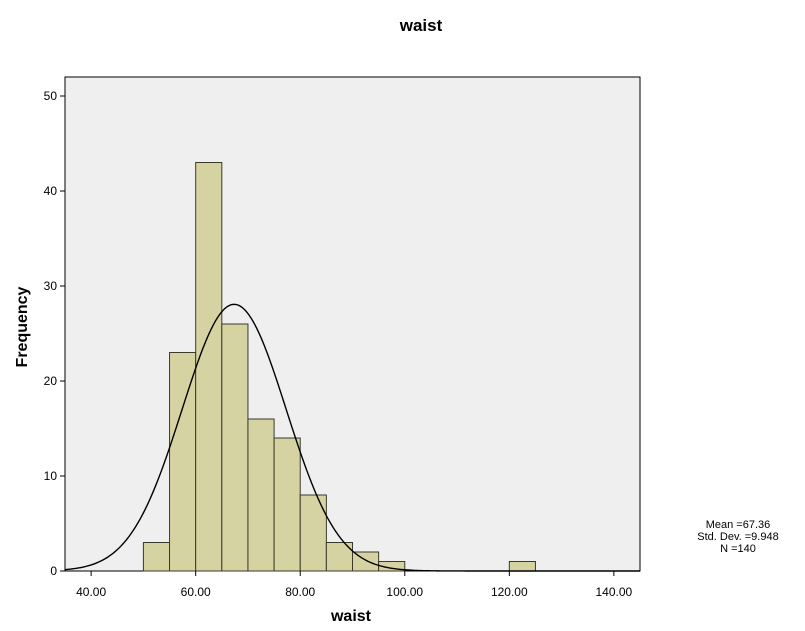  Describe the element at coordinates (91, 592) in the screenshot. I see `x-tick-label: 40.00` at that location.